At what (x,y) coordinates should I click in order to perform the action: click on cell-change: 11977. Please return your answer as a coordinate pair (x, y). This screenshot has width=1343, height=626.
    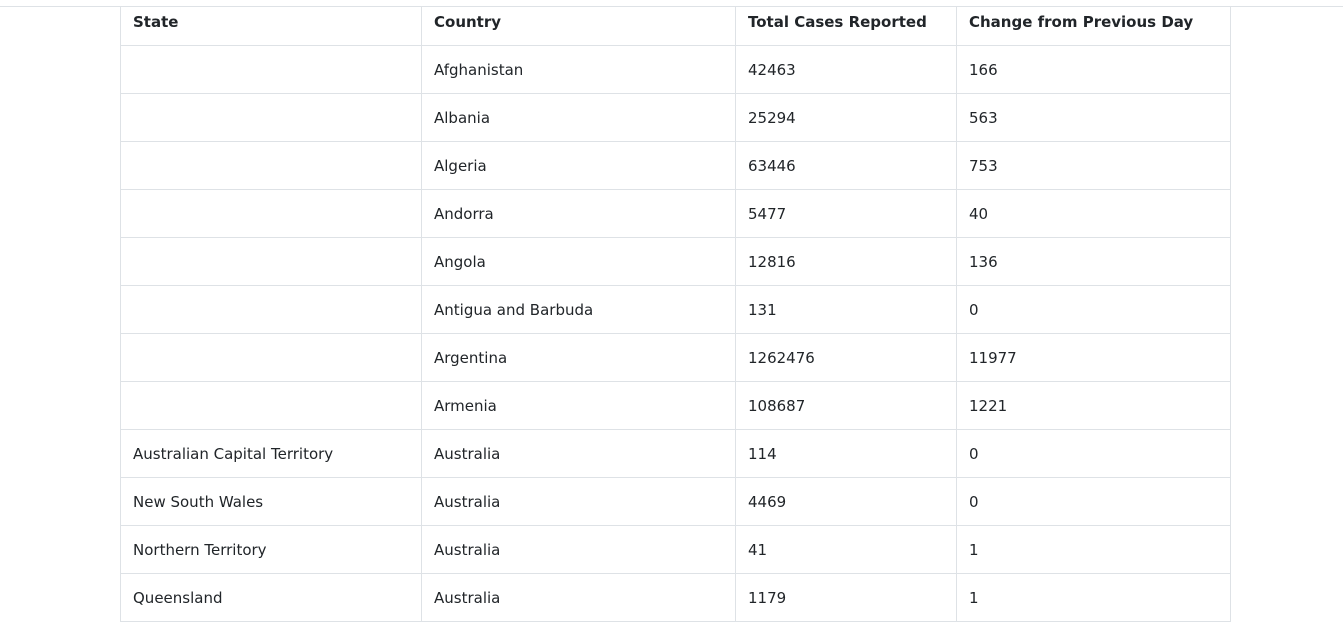
    Looking at the image, I should click on (1093, 357).